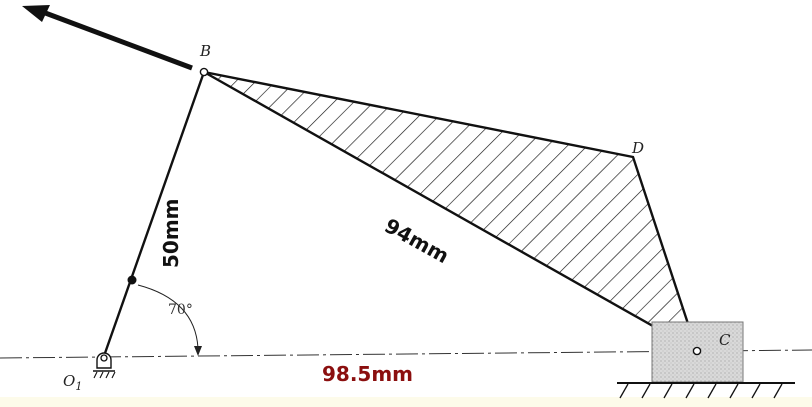  Describe the element at coordinates (417, 240) in the screenshot. I see `dim-coupler: 94mm` at that location.